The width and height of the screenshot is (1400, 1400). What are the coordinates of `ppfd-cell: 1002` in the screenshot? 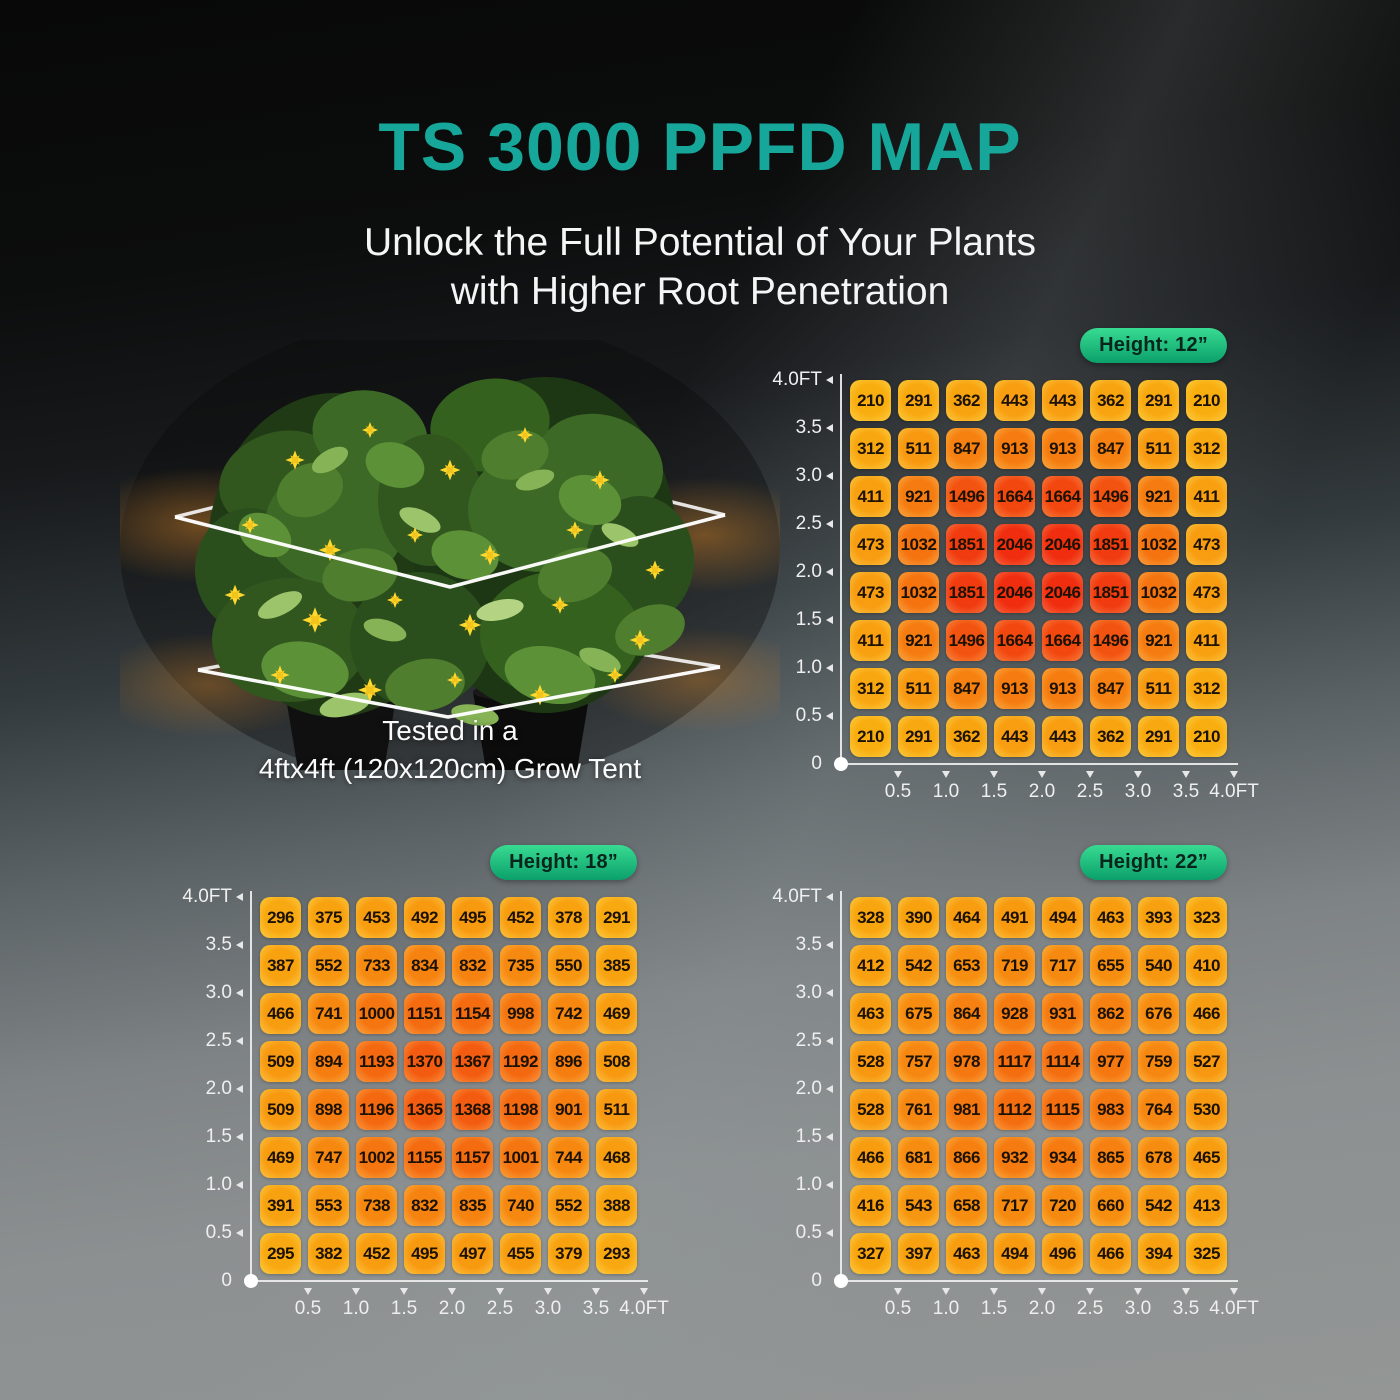 It's located at (376, 1157).